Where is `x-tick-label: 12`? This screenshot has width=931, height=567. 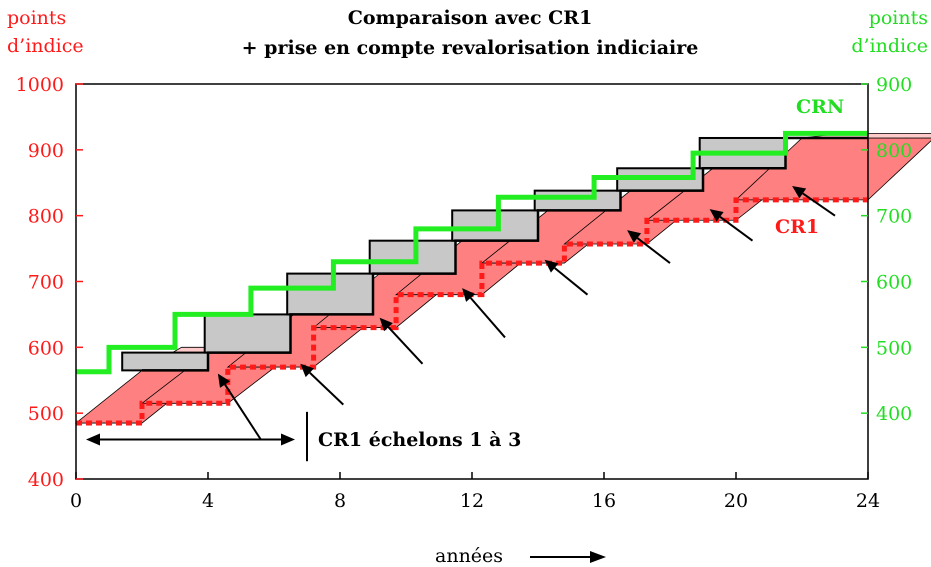 x-tick-label: 12 is located at coordinates (472, 501).